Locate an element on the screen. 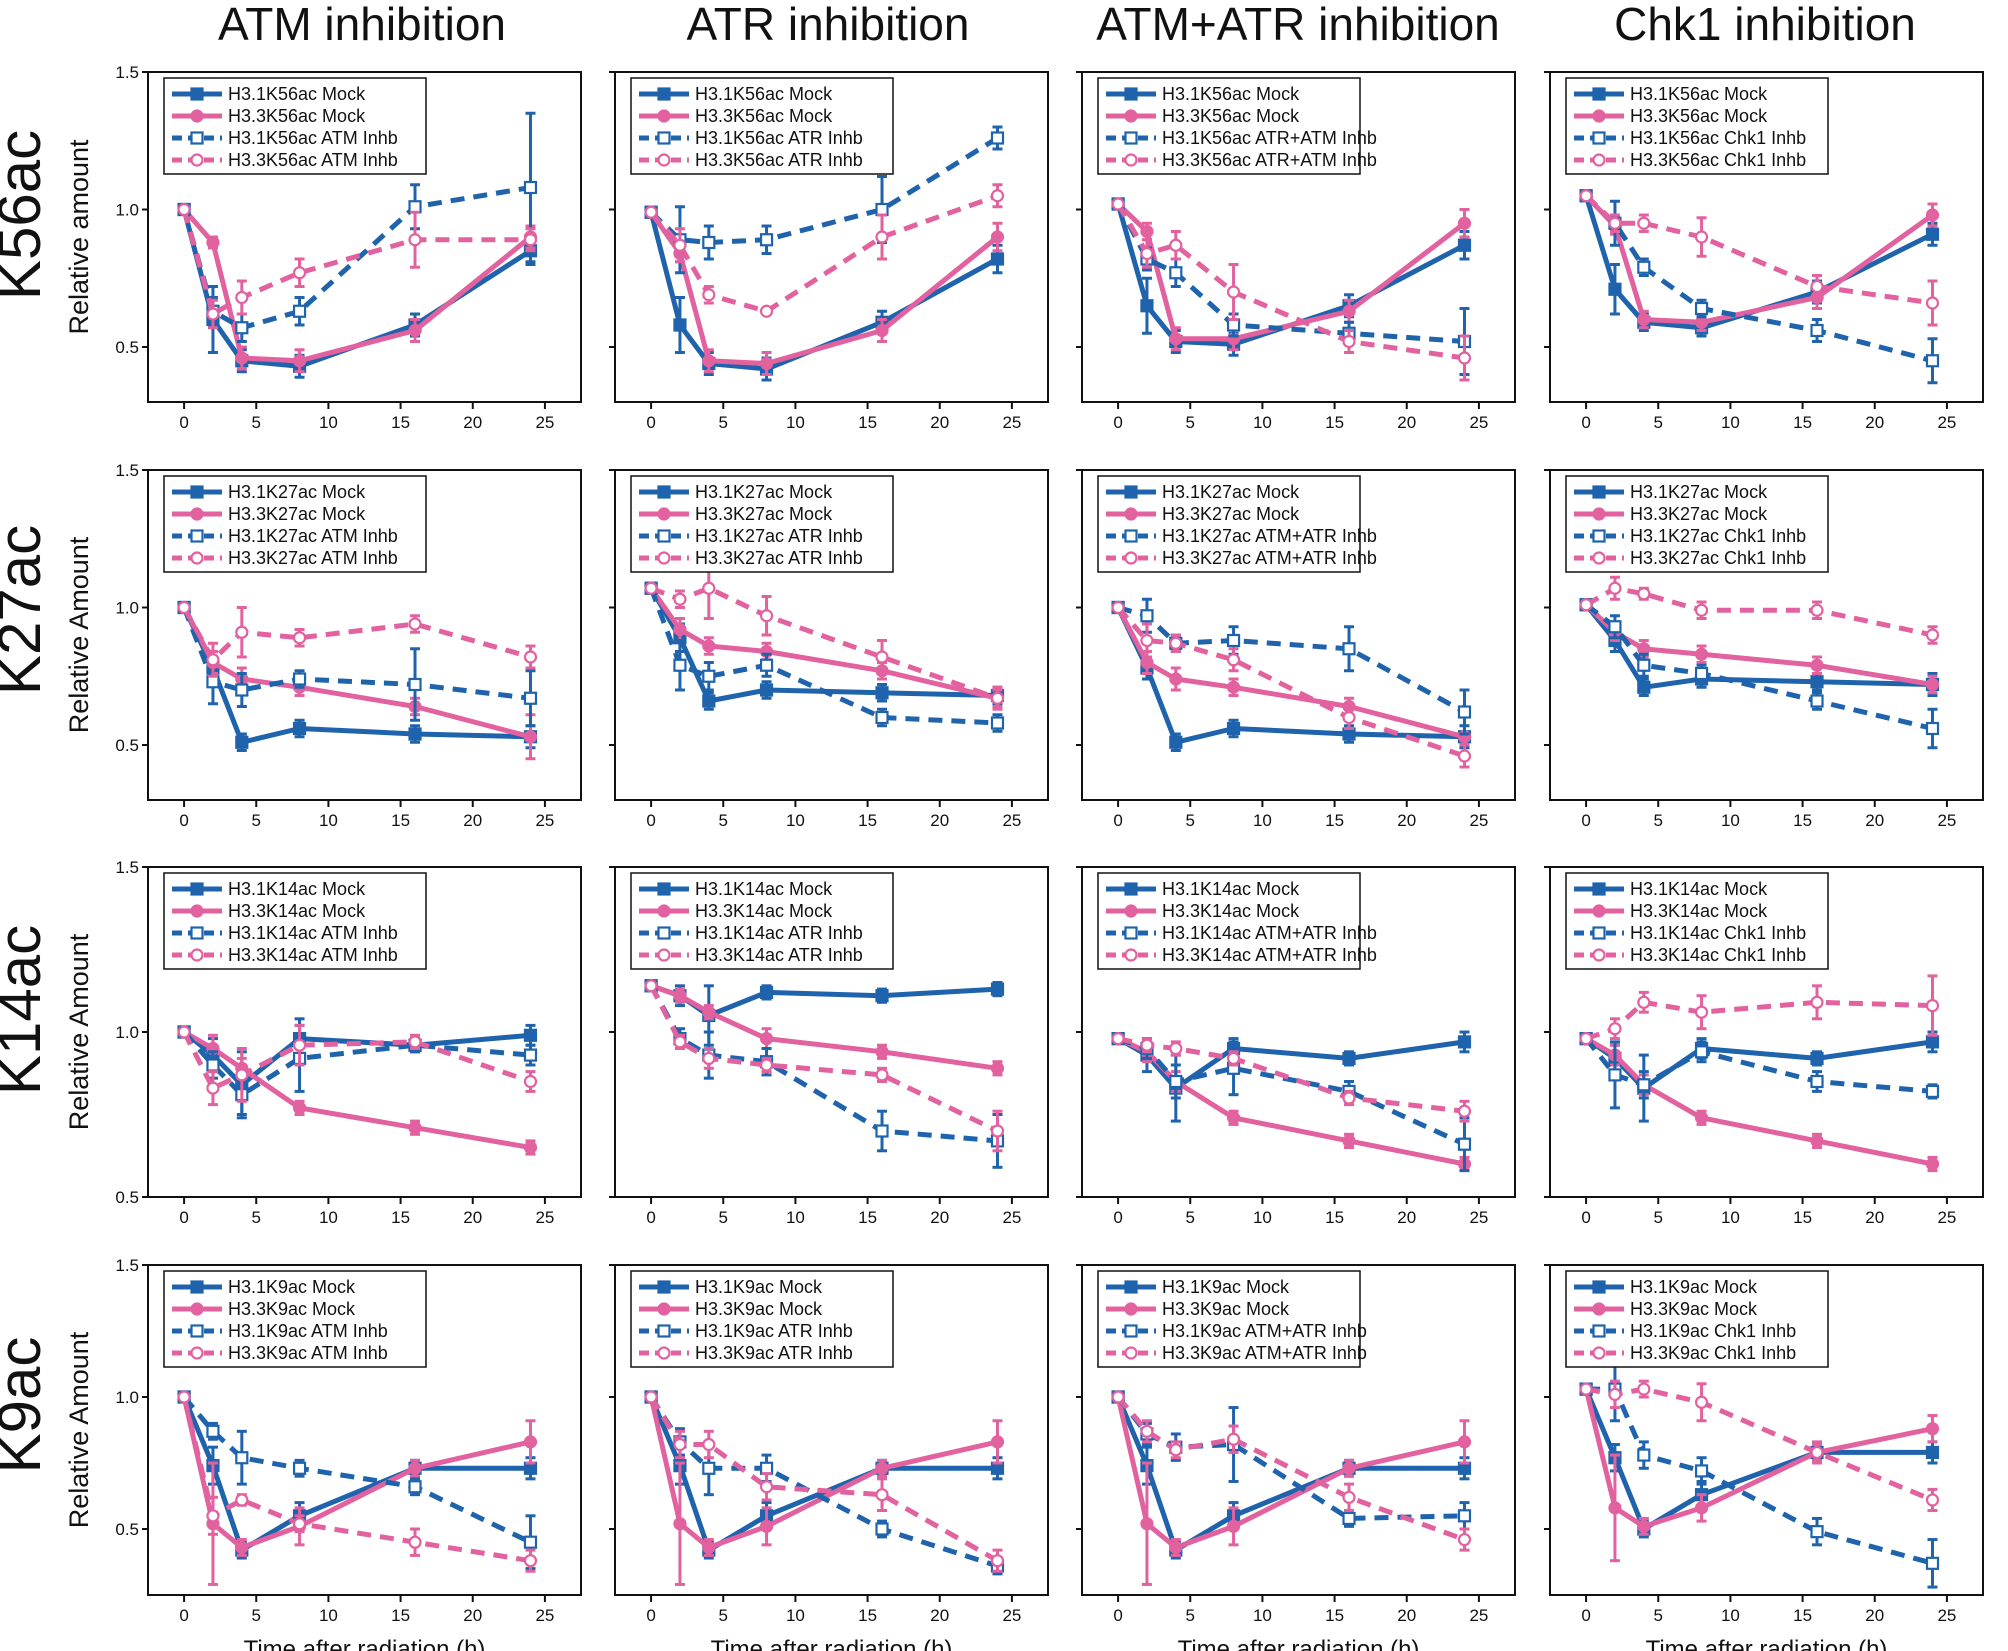  plot-frame is located at coordinates (831, 237).